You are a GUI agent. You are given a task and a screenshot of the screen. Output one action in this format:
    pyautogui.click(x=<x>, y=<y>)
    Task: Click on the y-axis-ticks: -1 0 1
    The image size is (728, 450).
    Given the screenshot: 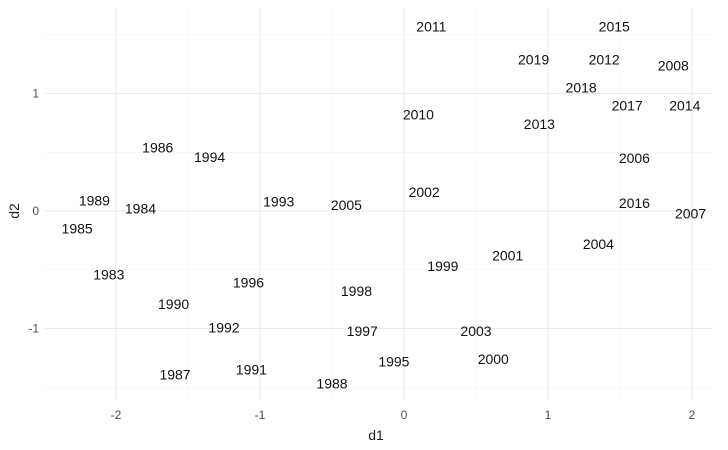 What is the action you would take?
    pyautogui.click(x=33, y=211)
    